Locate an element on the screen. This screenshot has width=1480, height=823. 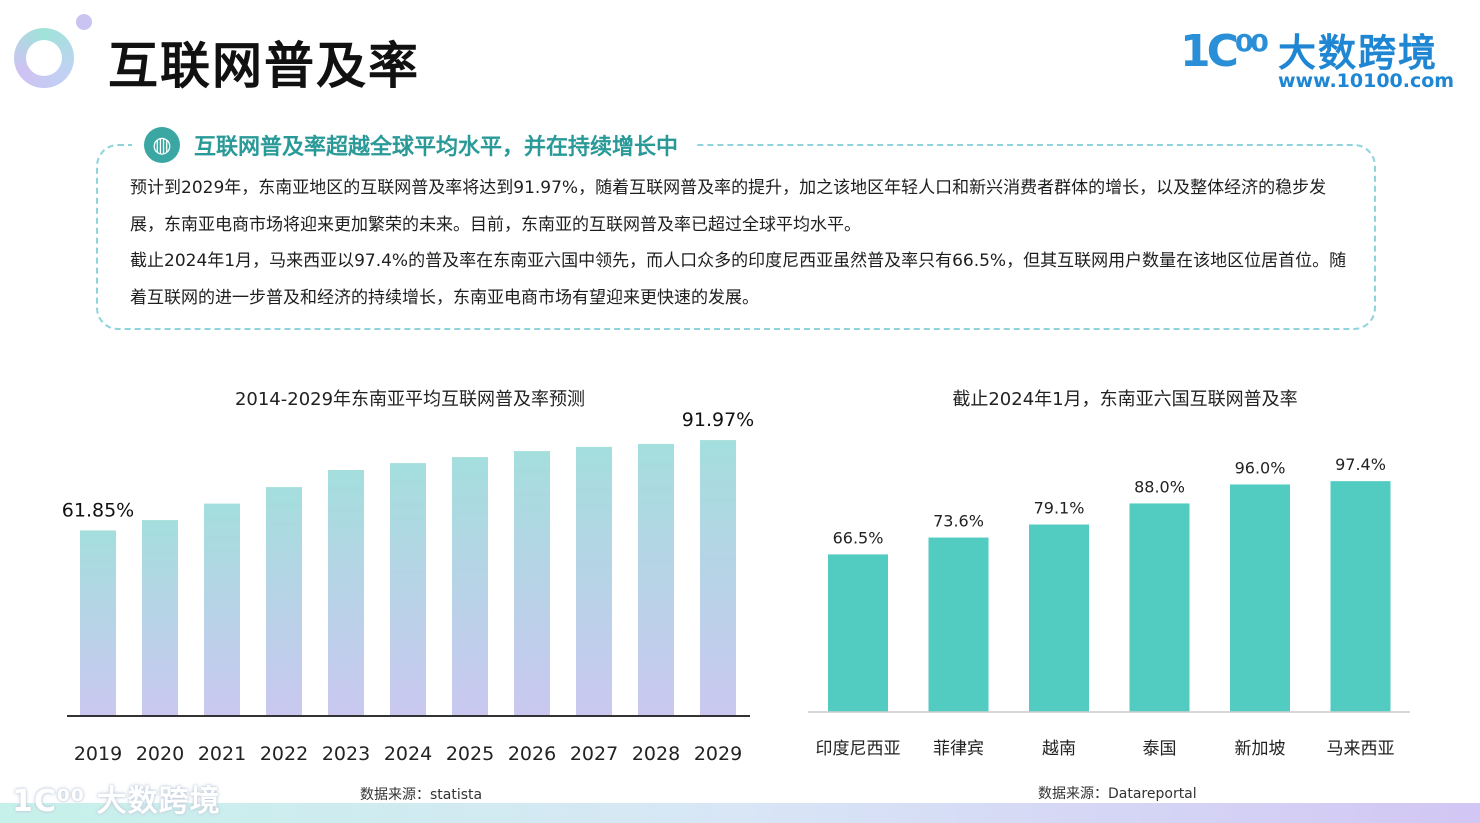
forecast-bar-2025 is located at coordinates (470, 586).